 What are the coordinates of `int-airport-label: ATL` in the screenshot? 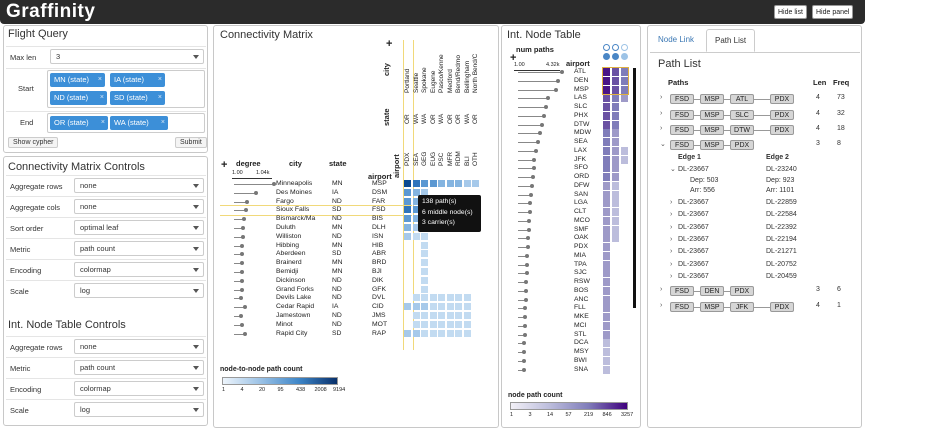 It's located at (580, 71).